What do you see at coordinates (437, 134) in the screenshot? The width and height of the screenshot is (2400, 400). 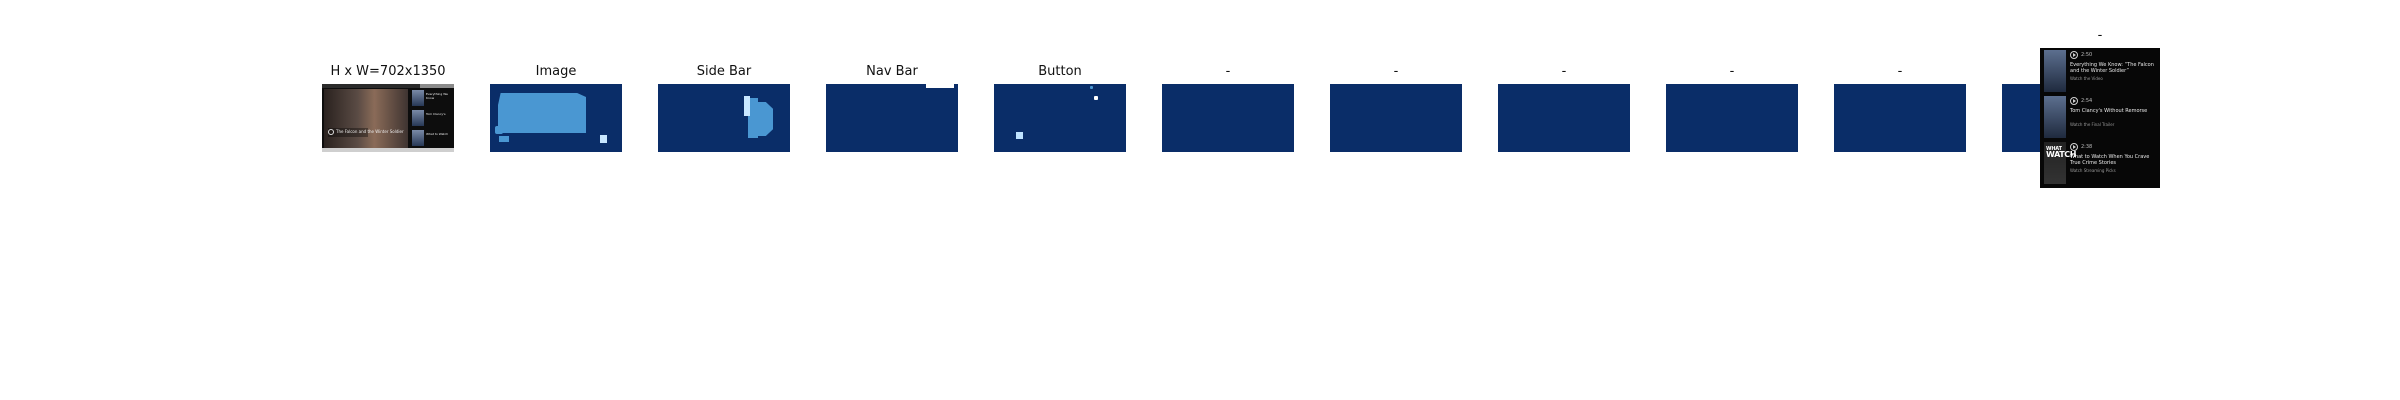 I see `thumbnail-side-text: What to Watch` at bounding box center [437, 134].